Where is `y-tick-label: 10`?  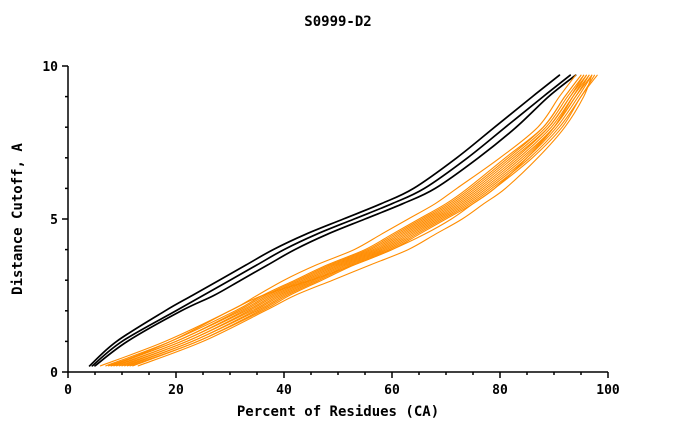
y-tick-label: 10 is located at coordinates (50, 67).